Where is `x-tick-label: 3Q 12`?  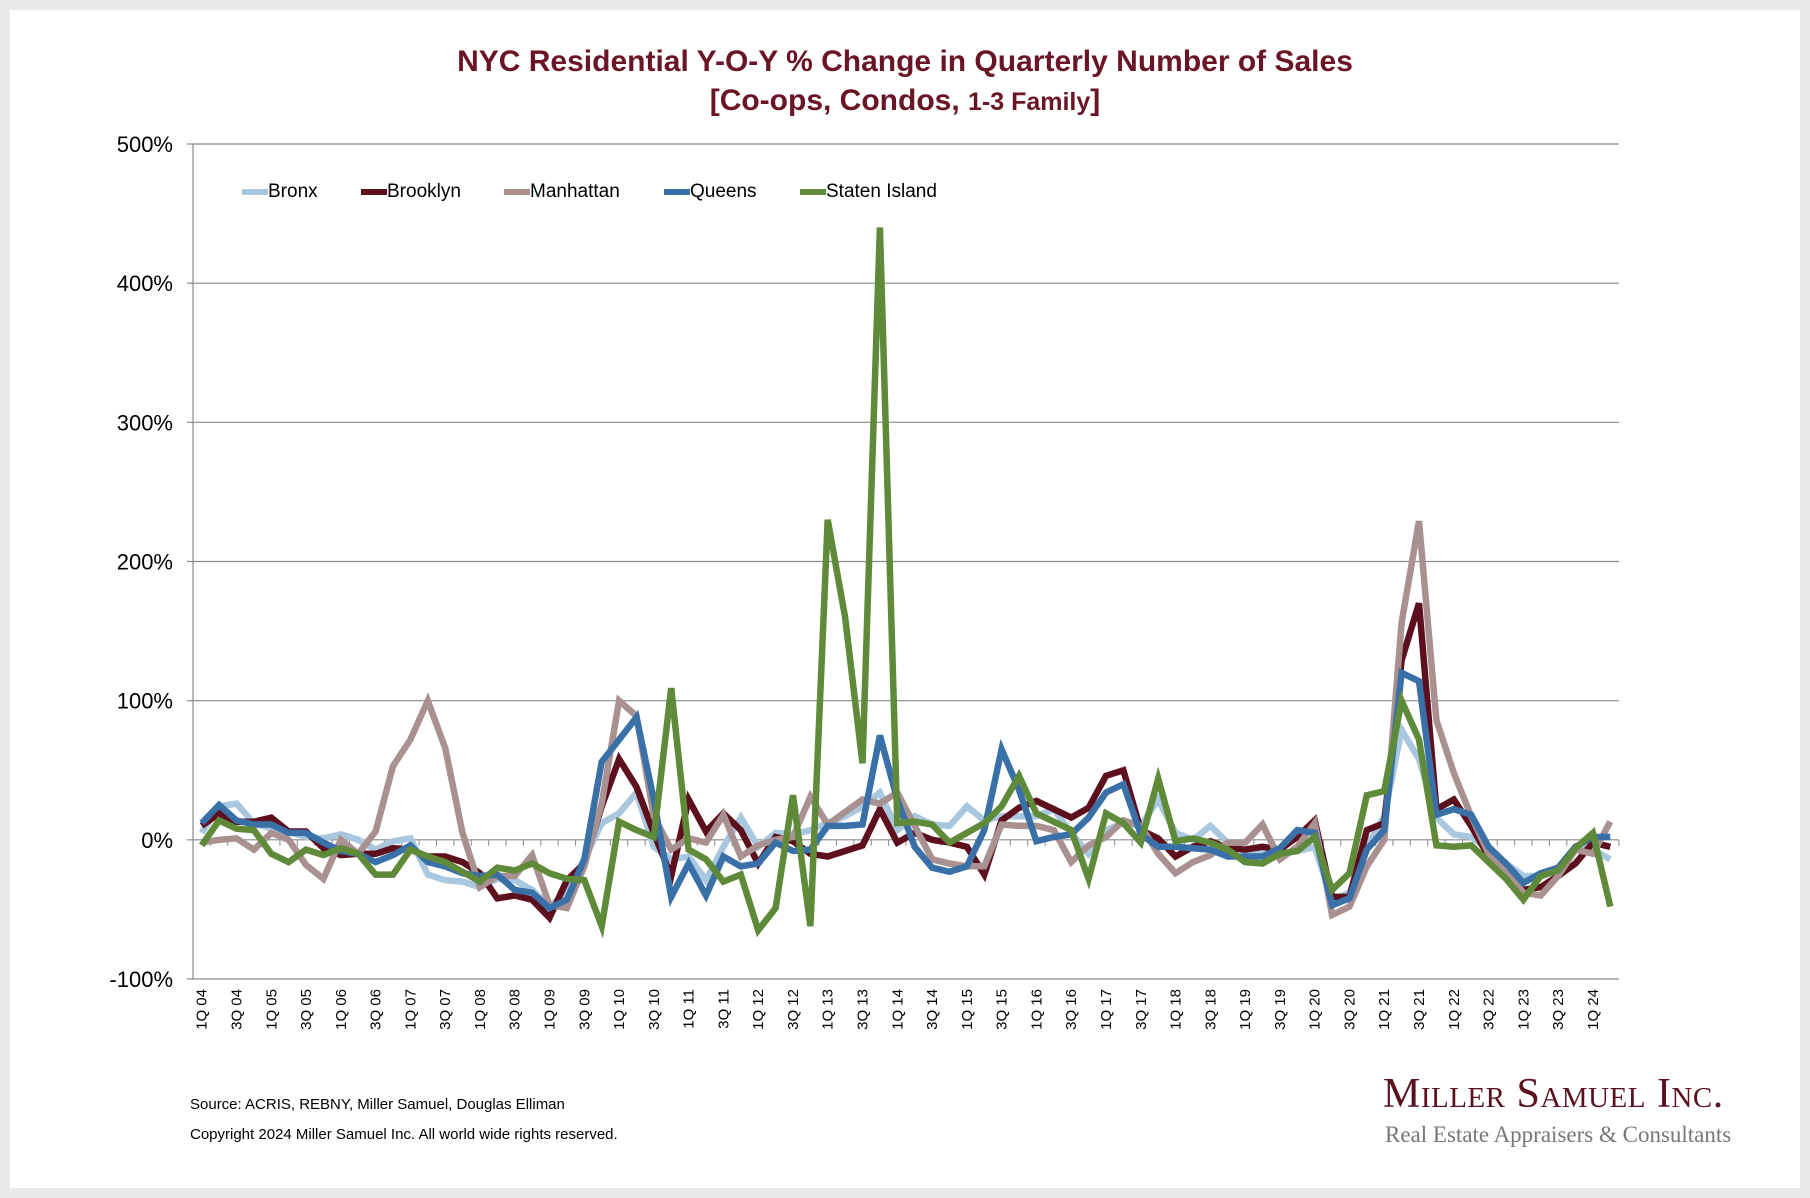 x-tick-label: 3Q 12 is located at coordinates (793, 1009).